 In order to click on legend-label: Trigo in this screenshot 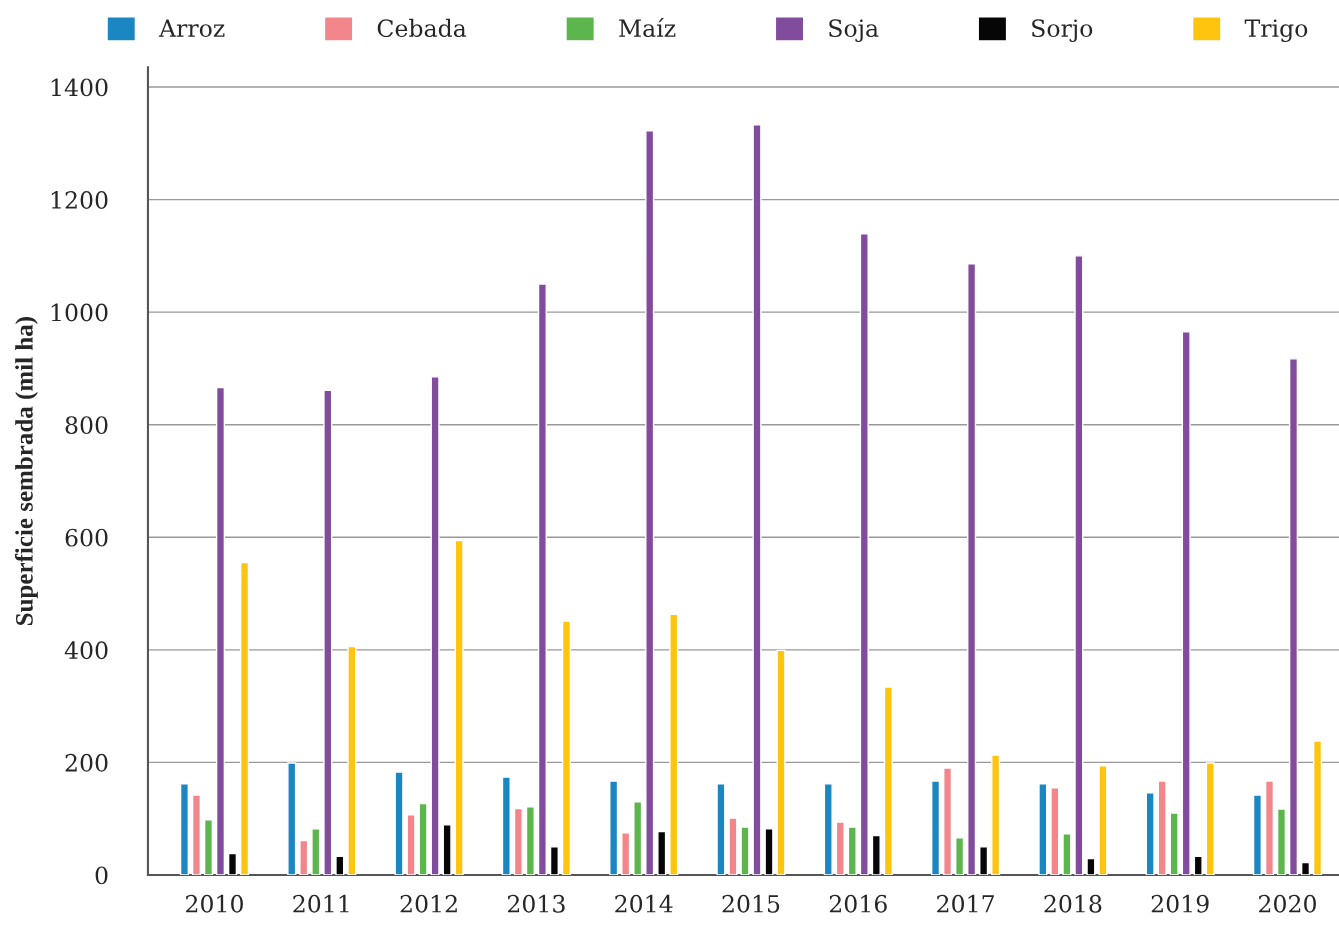, I will do `click(1276, 31)`.